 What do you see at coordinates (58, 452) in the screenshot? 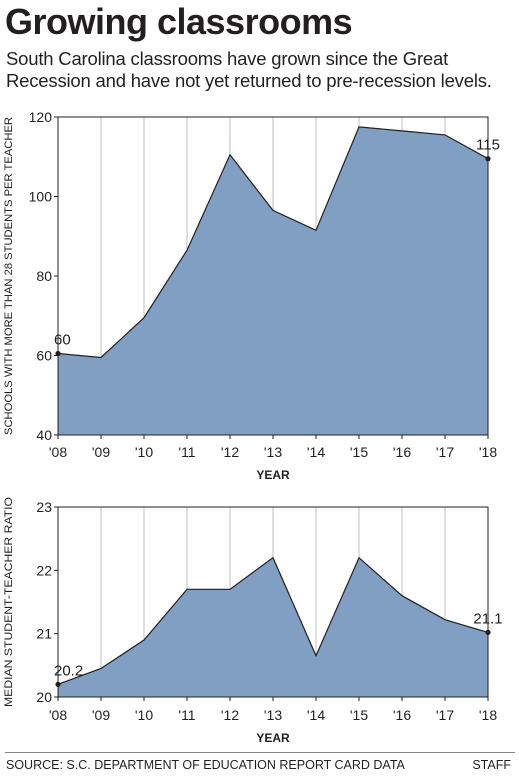
I see `chart1-x-tick-label: '08` at bounding box center [58, 452].